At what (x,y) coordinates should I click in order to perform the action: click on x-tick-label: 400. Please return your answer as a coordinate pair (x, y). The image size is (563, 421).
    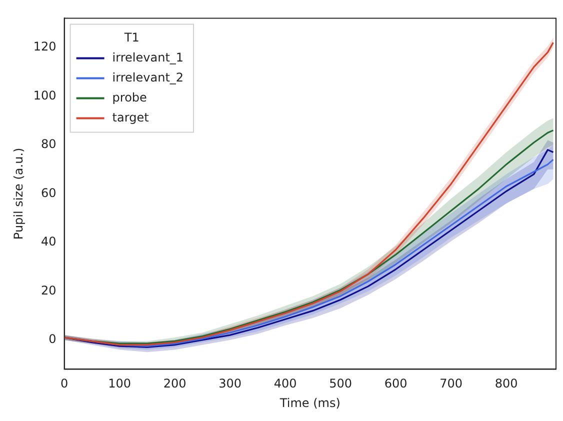
    Looking at the image, I should click on (285, 383).